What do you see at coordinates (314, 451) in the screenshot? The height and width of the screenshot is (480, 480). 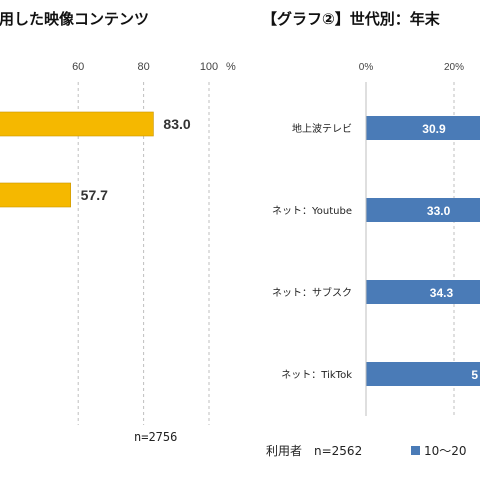 I see `right-sample-note: 利用者 n=2562` at bounding box center [314, 451].